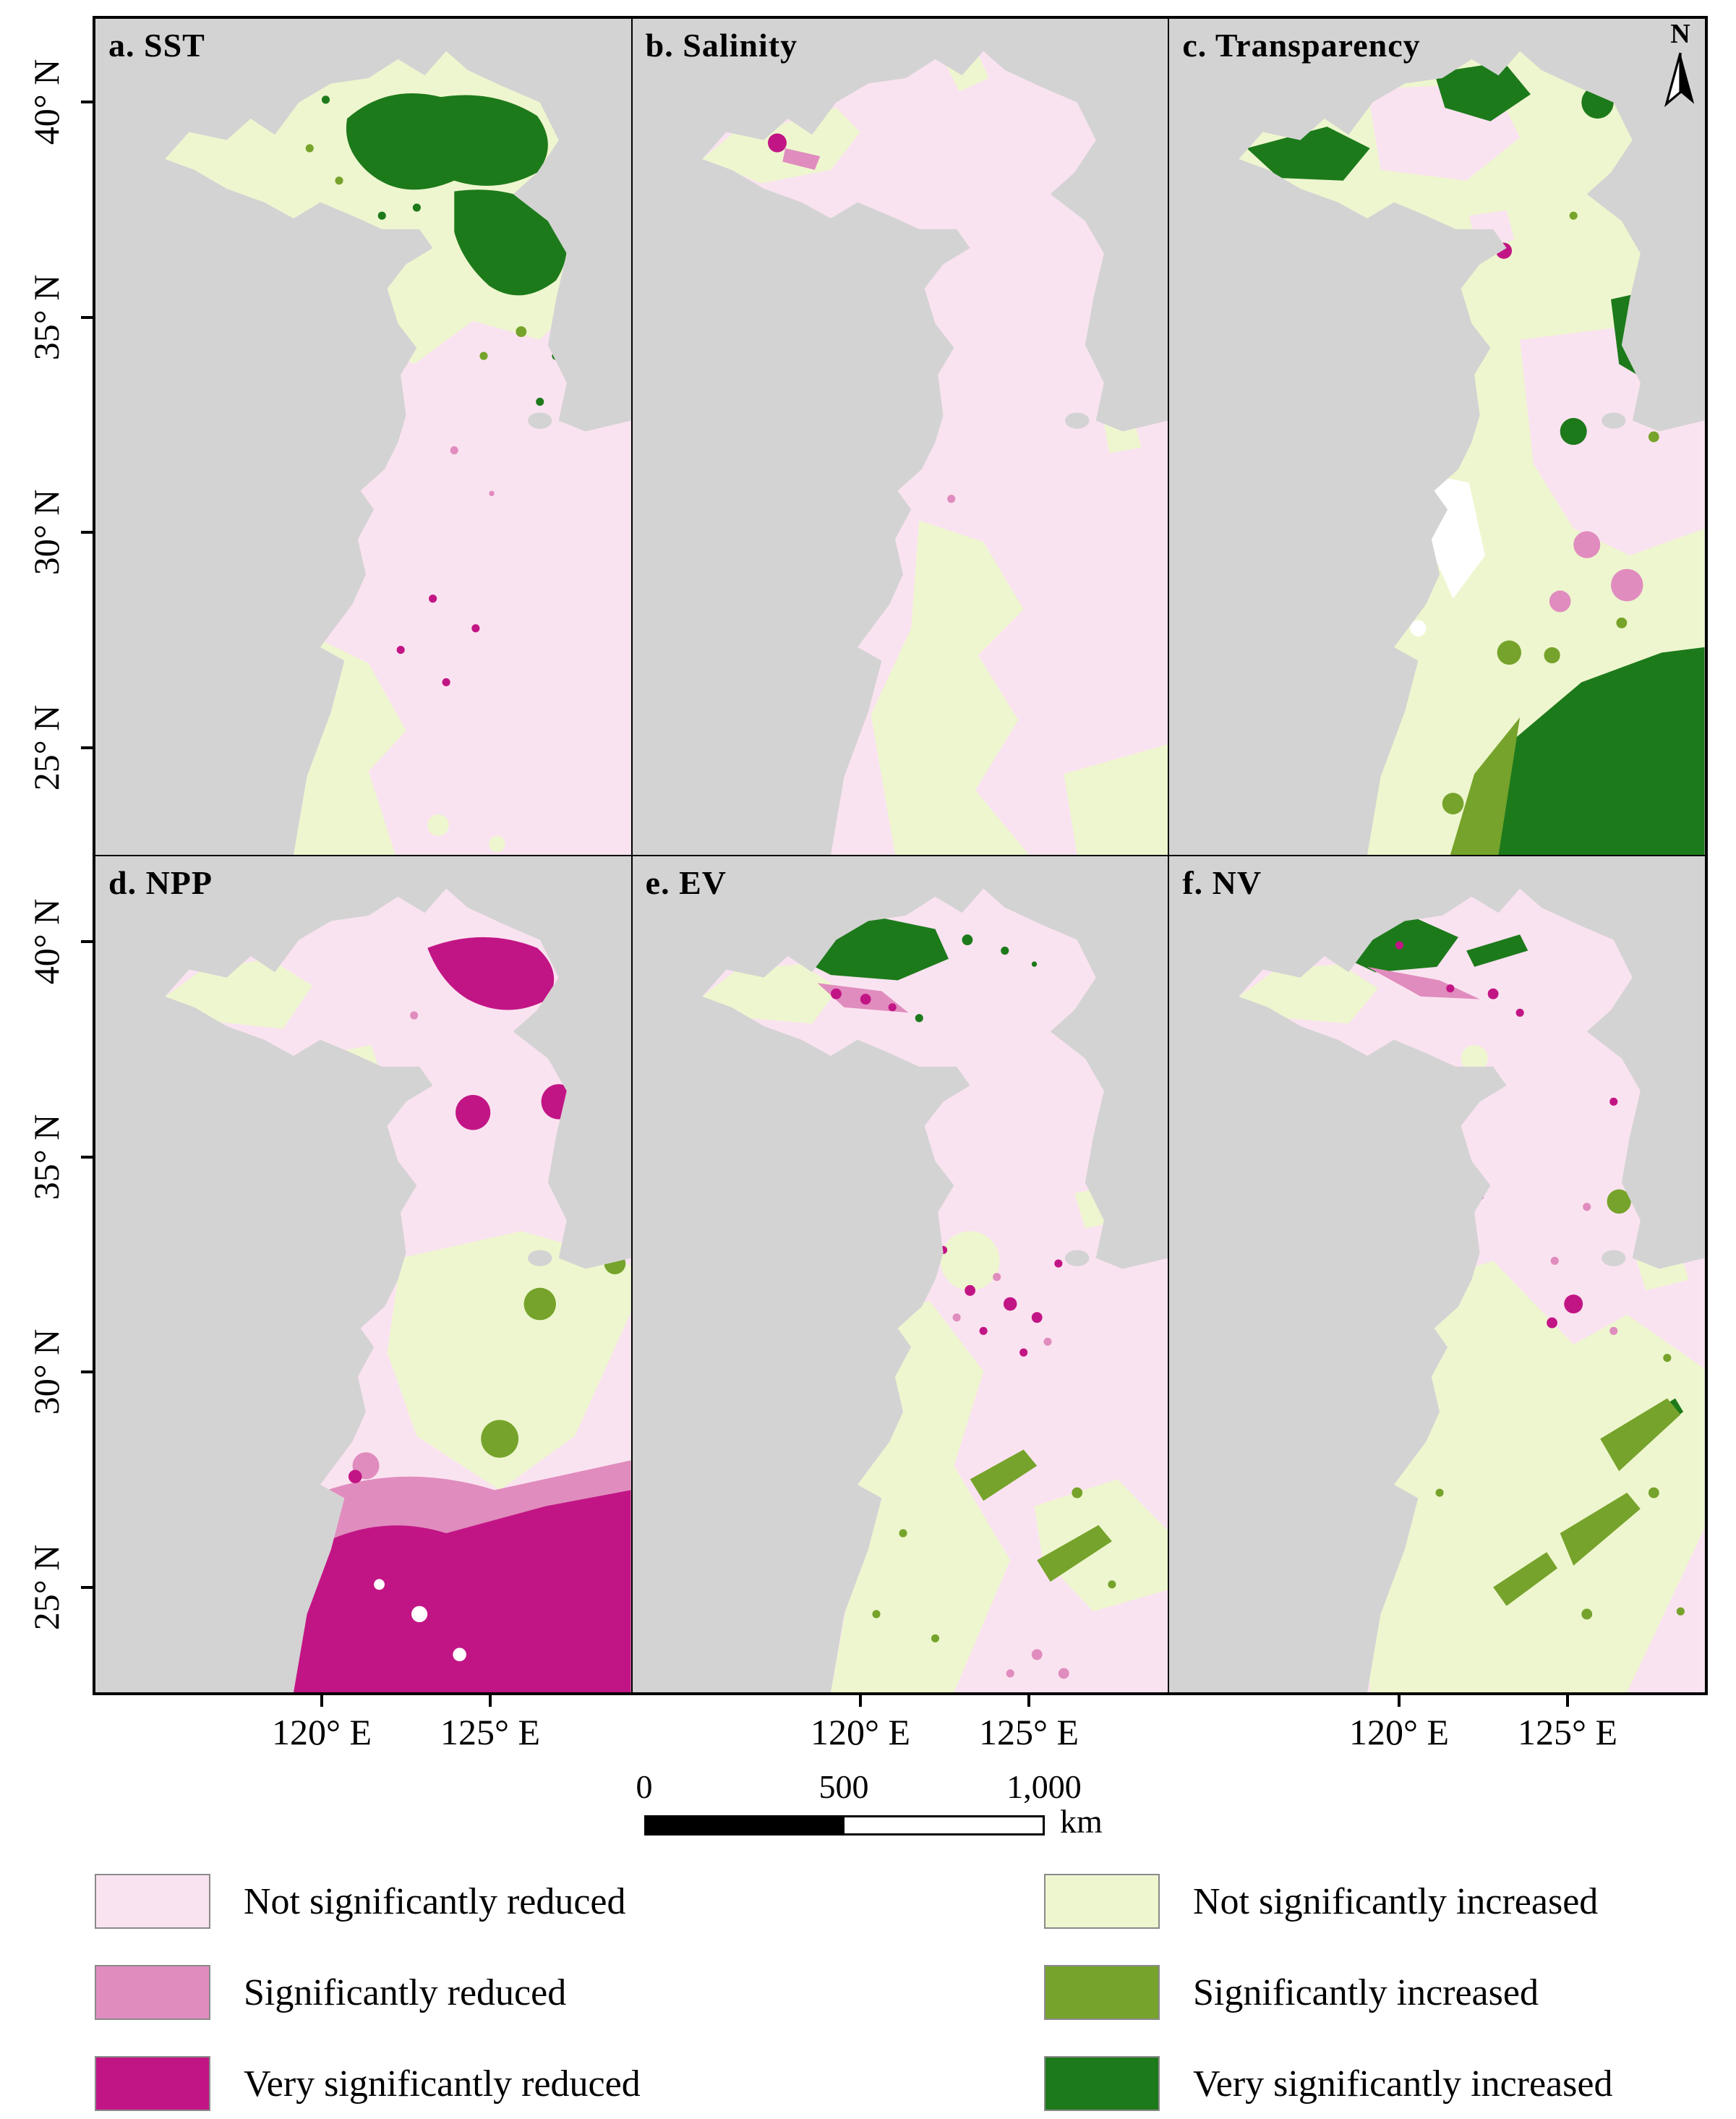 The height and width of the screenshot is (2119, 1736). What do you see at coordinates (156, 45) in the screenshot?
I see `panel-label-a: a. SST` at bounding box center [156, 45].